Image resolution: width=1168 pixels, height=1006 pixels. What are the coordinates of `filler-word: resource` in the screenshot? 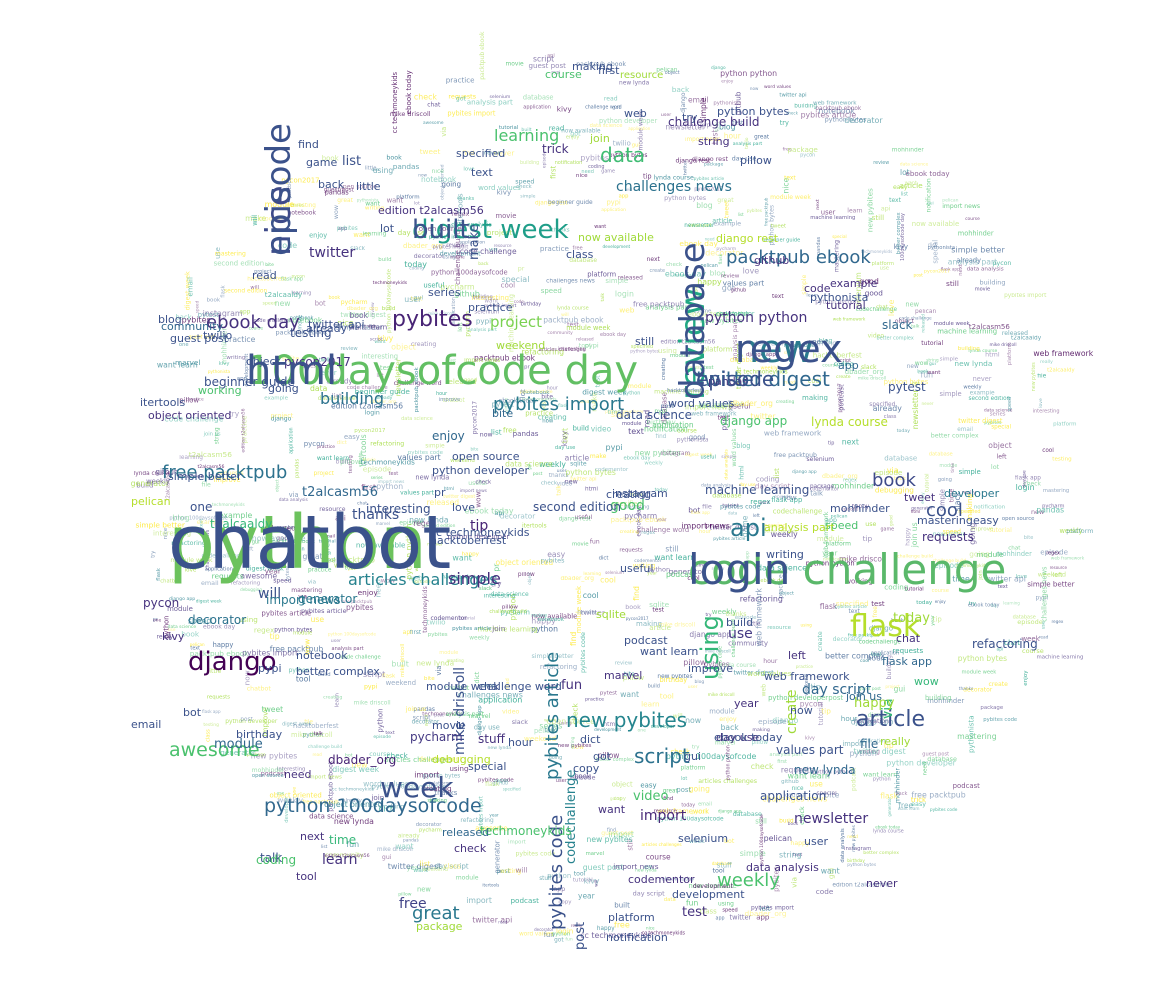 It's located at (666, 811).